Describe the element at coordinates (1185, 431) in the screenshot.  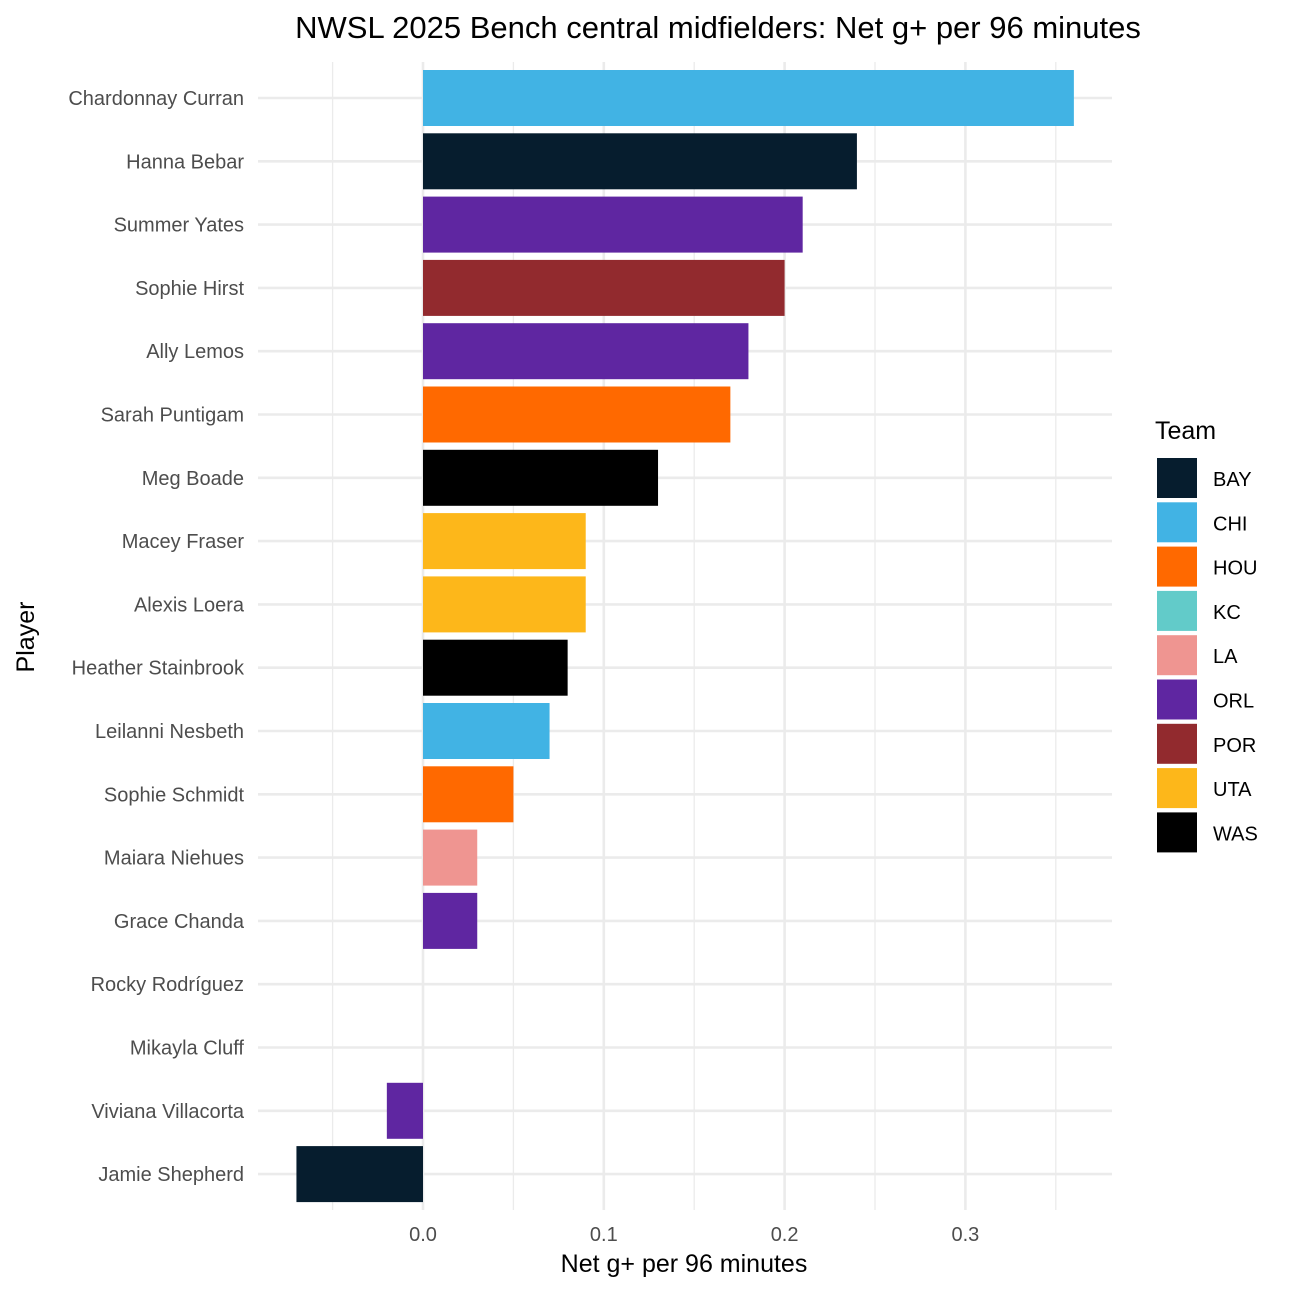
I see `legend-title: Team` at that location.